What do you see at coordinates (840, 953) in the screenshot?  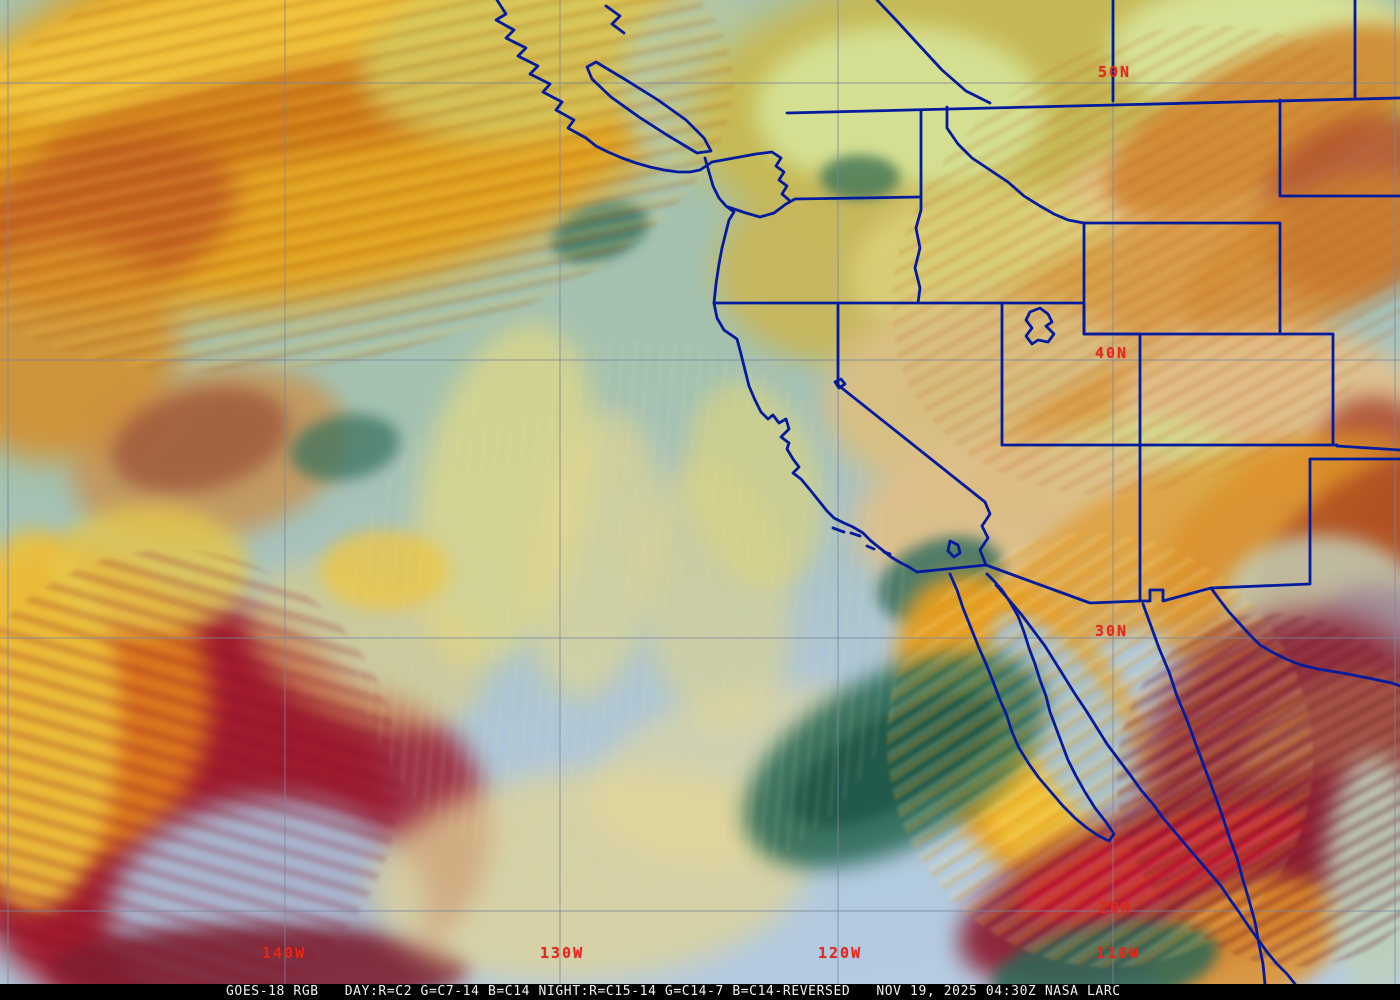 I see `lon-label-120w: 120W` at bounding box center [840, 953].